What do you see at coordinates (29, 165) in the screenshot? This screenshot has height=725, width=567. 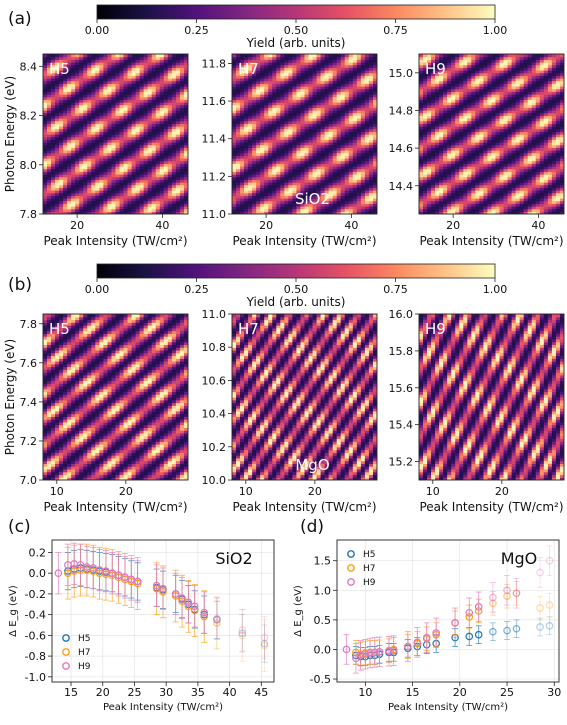 I see `y-tick-label: 8.0` at bounding box center [29, 165].